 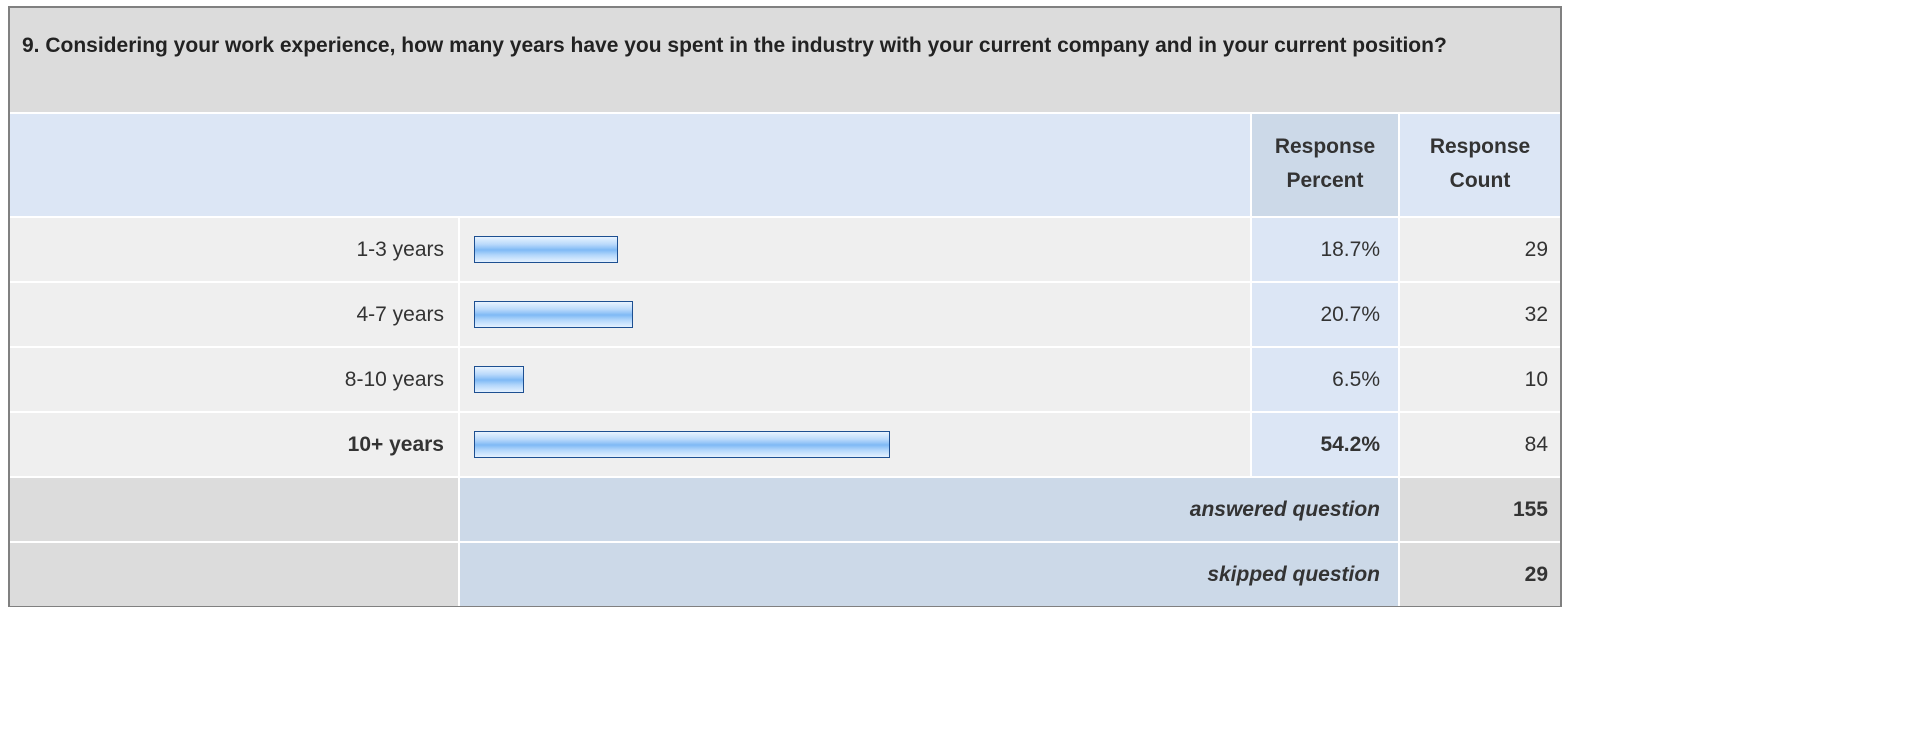 What do you see at coordinates (1324, 378) in the screenshot?
I see `response-percent-value: 6.5%` at bounding box center [1324, 378].